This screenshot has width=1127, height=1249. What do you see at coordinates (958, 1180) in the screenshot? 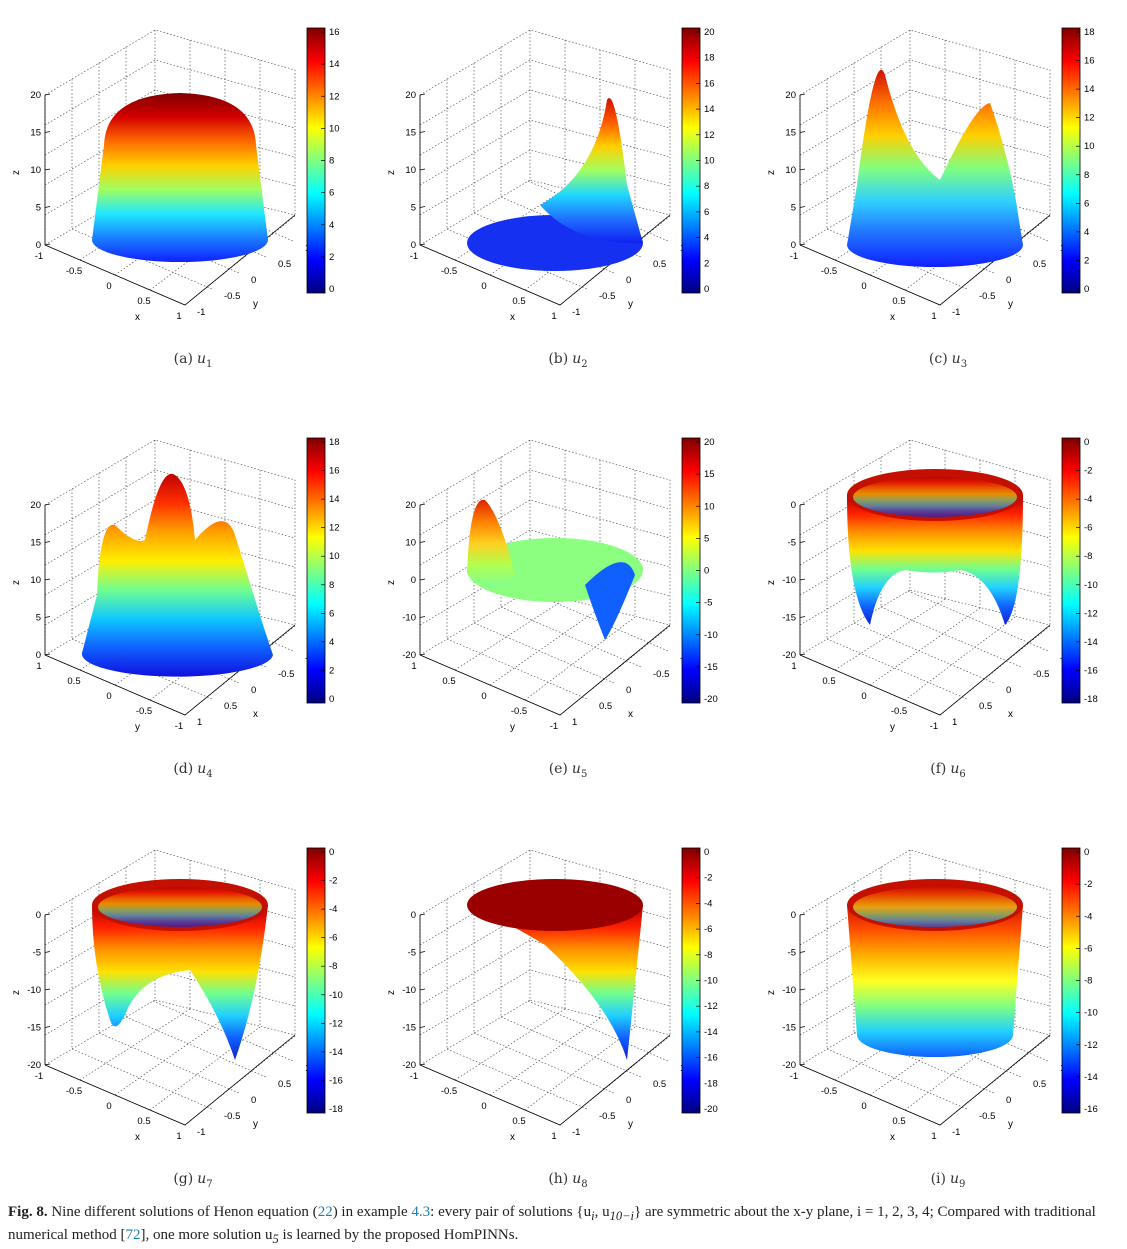
I see `subplot-variable: u9` at bounding box center [958, 1180].